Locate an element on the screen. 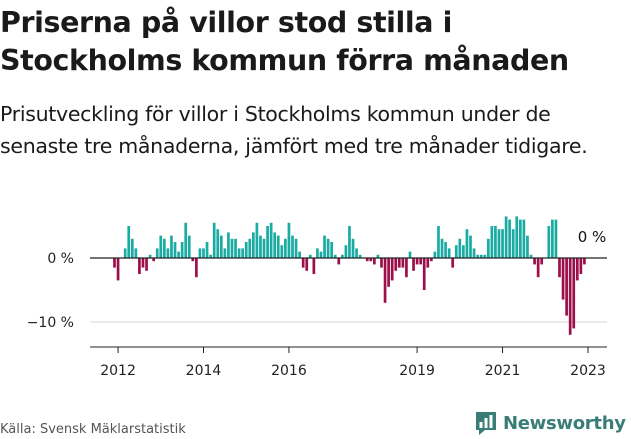 This screenshot has width=631, height=439. x-tick-label: 2023 is located at coordinates (588, 371).